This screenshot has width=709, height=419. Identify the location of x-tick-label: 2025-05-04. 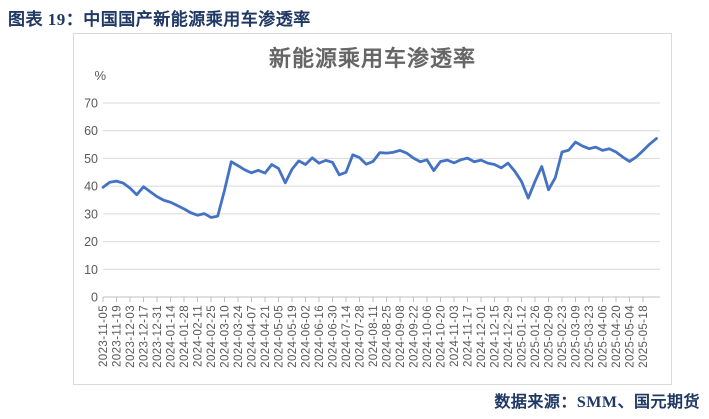
(631, 336).